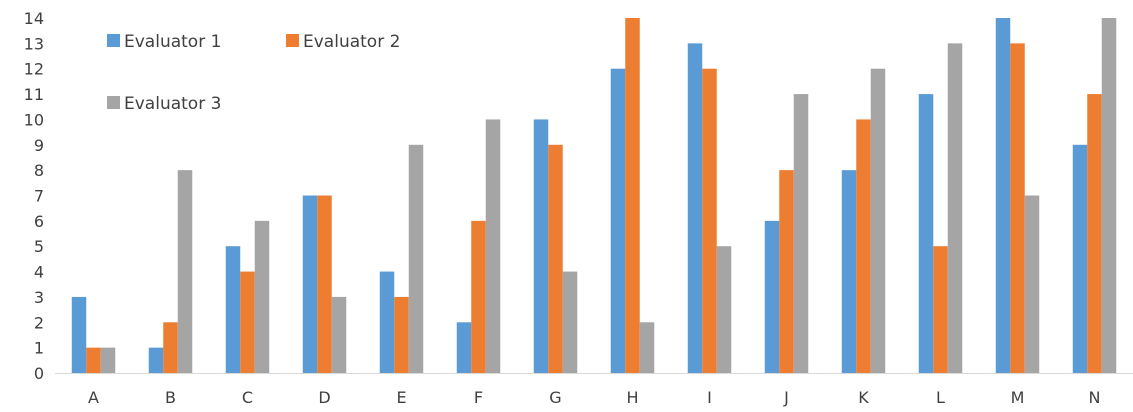 This screenshot has height=412, width=1133. What do you see at coordinates (555, 397) in the screenshot?
I see `x-tick-label: G` at bounding box center [555, 397].